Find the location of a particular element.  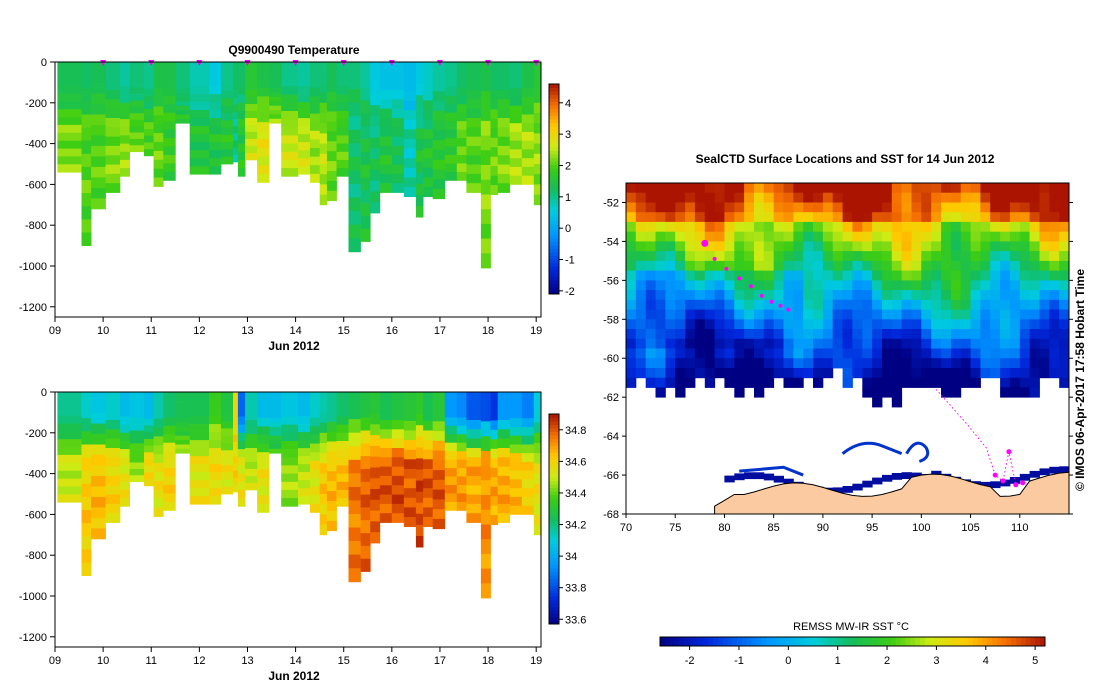

colorbar-tick-label: -2 is located at coordinates (570, 292).